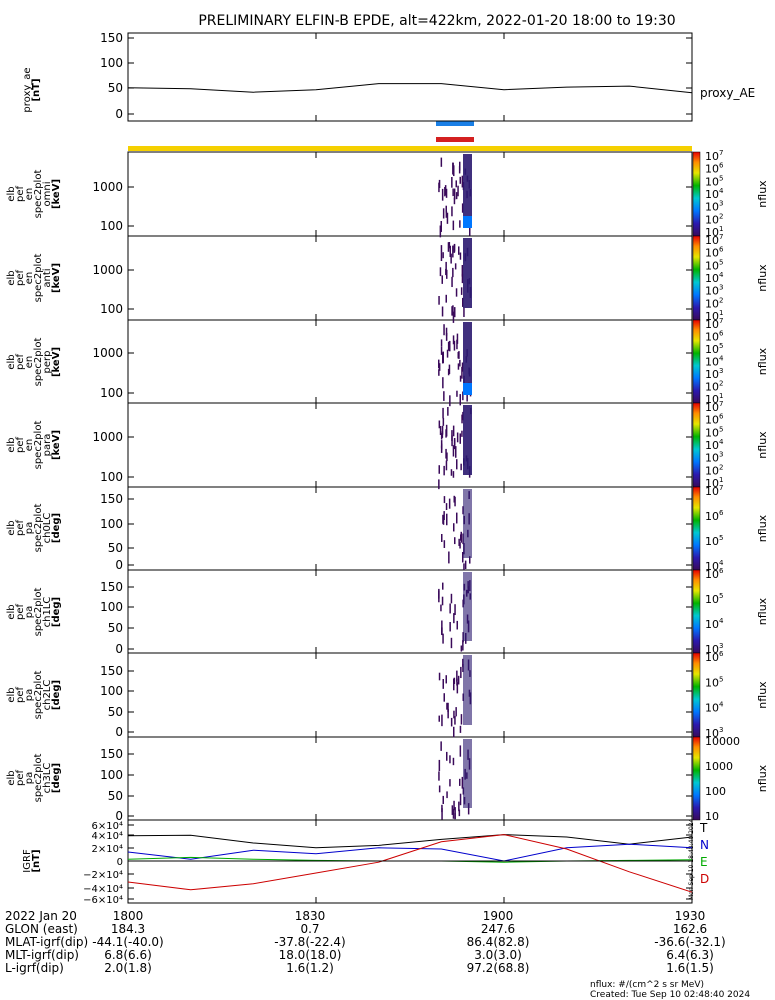 This screenshot has width=775, height=1000. I want to click on ylabel-line: ch3LC, so click(47, 778).